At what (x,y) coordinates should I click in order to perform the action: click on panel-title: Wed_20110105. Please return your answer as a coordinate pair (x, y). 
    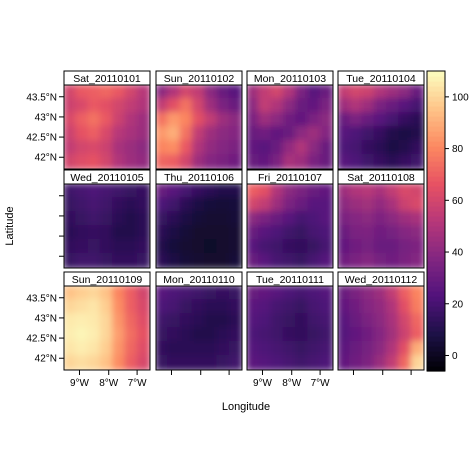
    Looking at the image, I should click on (106, 178).